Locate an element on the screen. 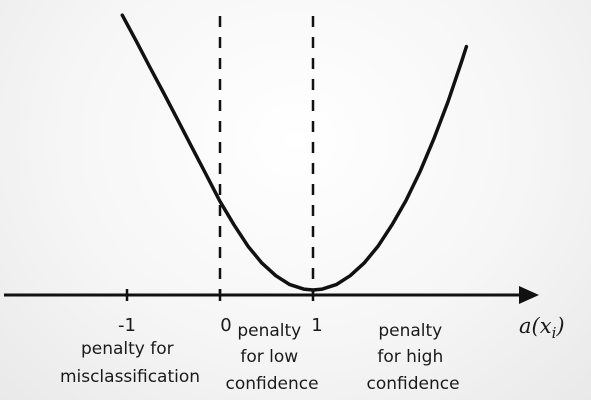  x-tick-label-0: 0 is located at coordinates (225, 325).